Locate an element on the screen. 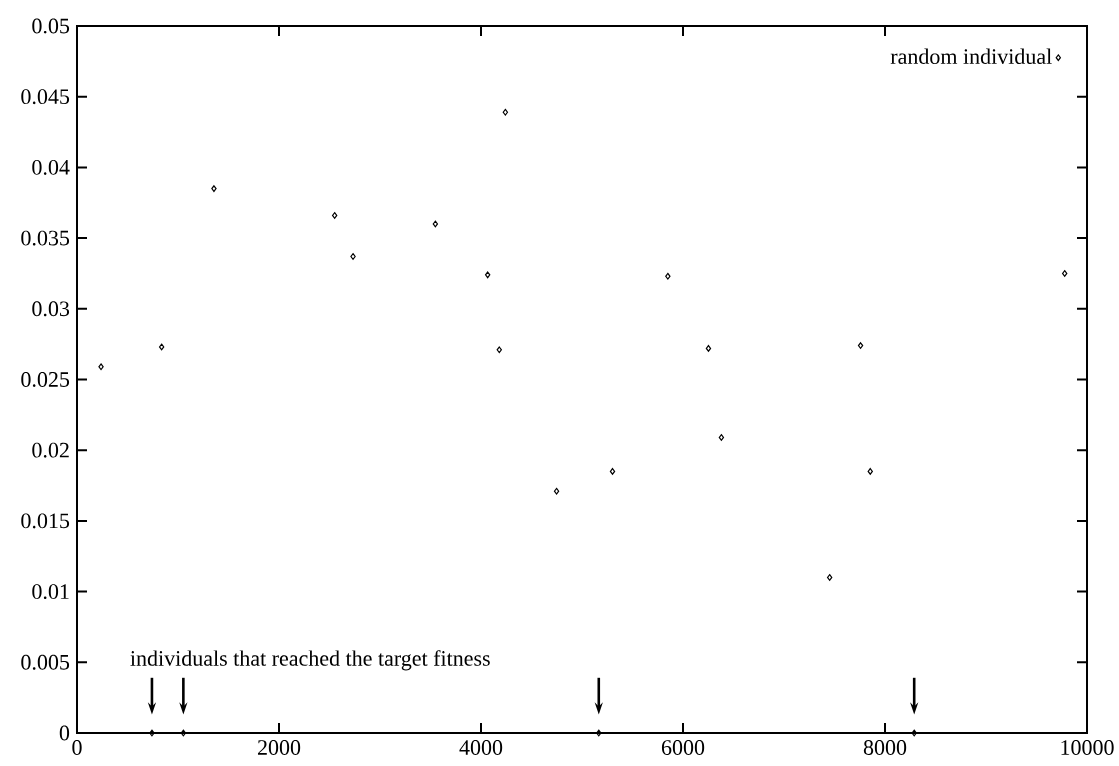 The height and width of the screenshot is (766, 1119). y-tick-label: 0.005 is located at coordinates (45, 662).